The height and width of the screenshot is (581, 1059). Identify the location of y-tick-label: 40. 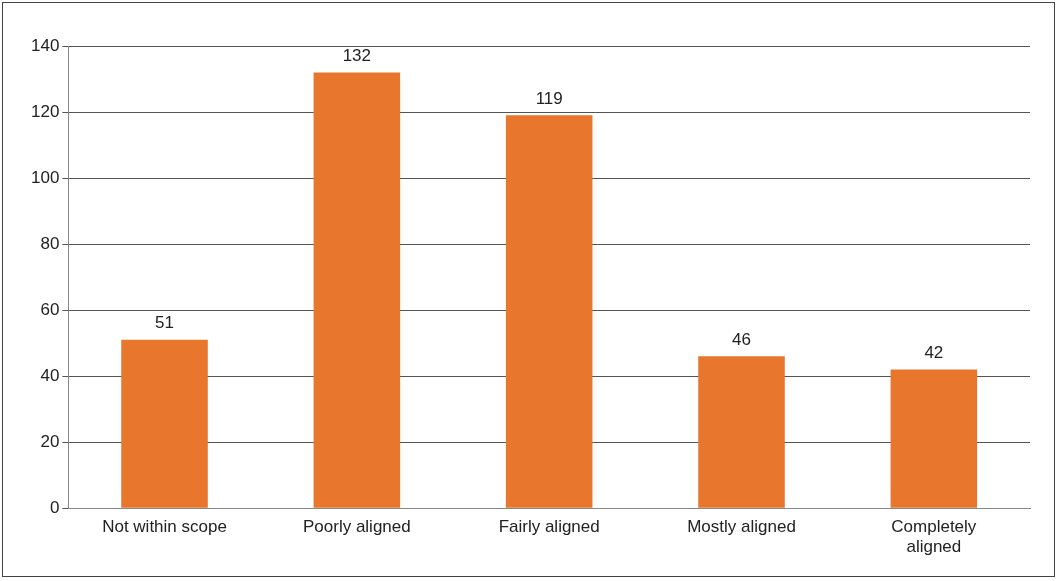
(50, 375).